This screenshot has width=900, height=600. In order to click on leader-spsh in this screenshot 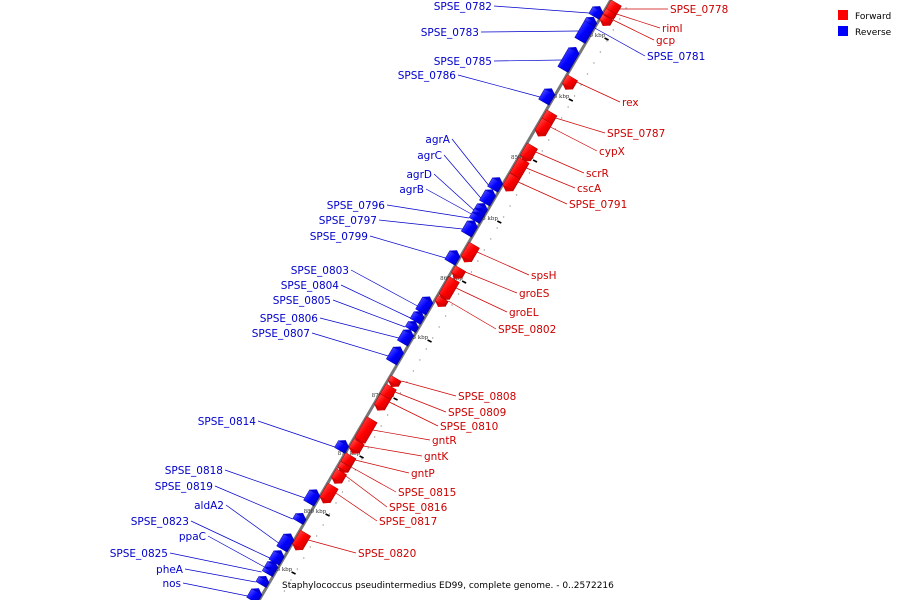, I will do `click(503, 263)`.